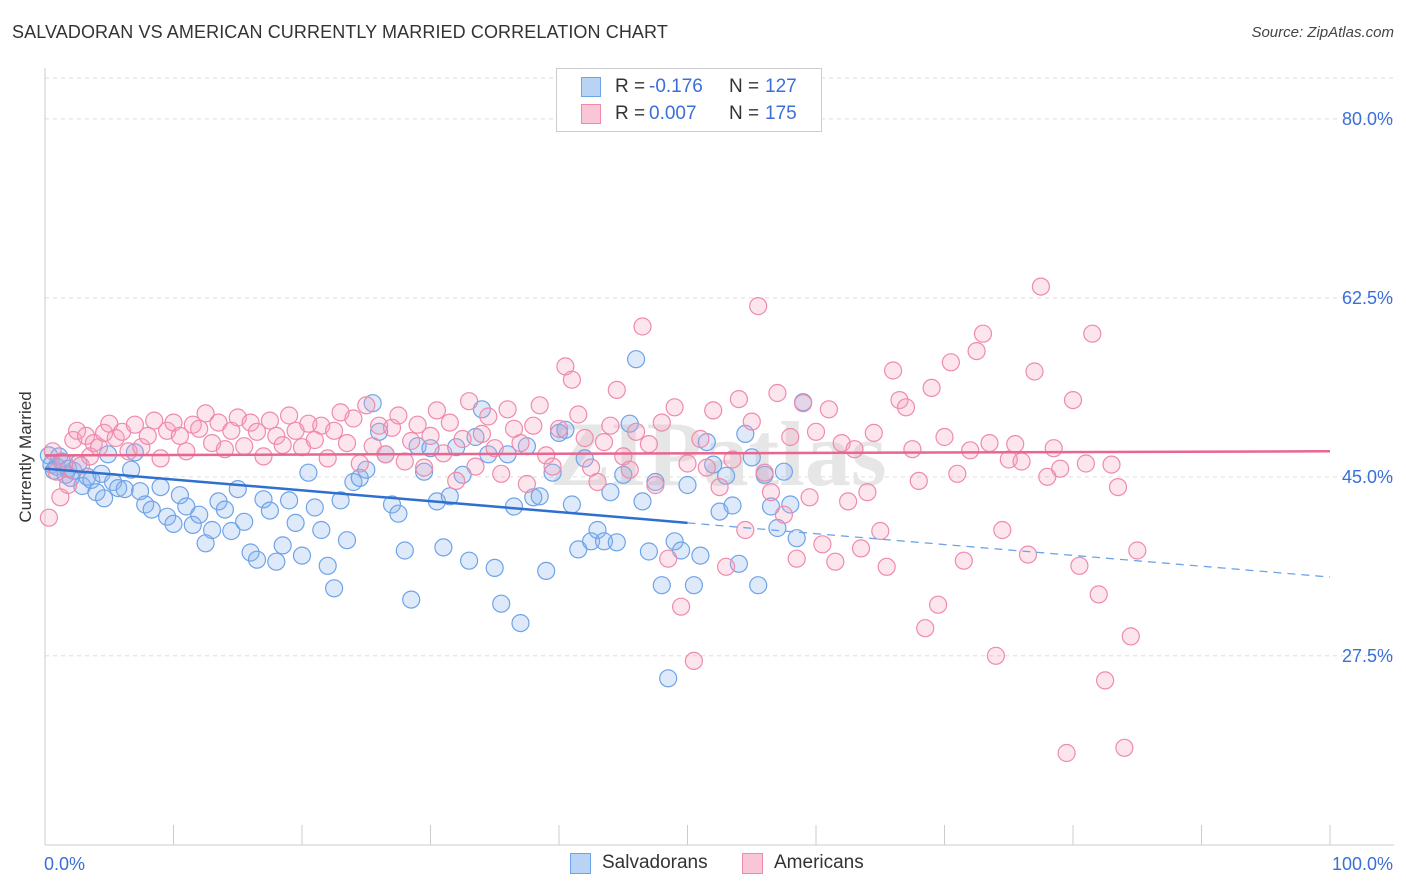 The image size is (1406, 892). I want to click on legend-swatch-salvadorans, so click(580, 863).